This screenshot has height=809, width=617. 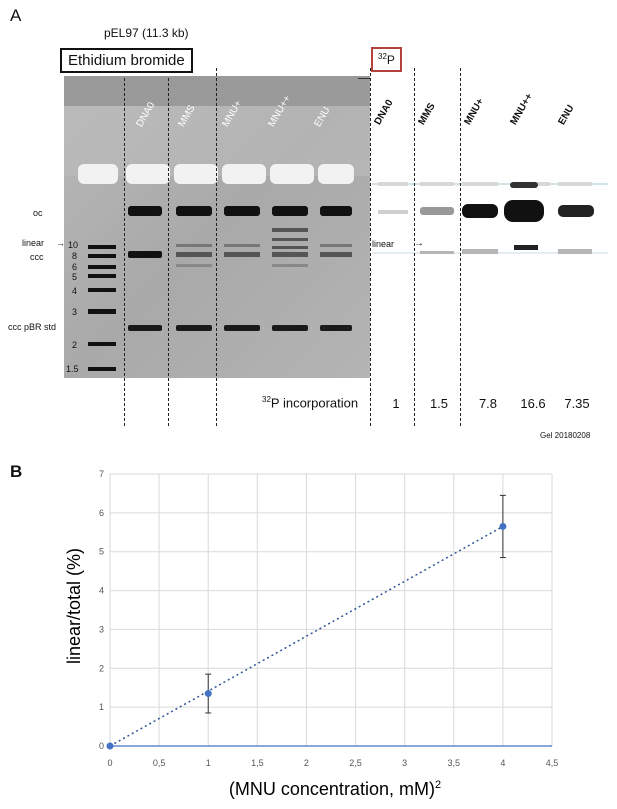 What do you see at coordinates (16, 15) in the screenshot?
I see `panel-a-label: A` at bounding box center [16, 15].